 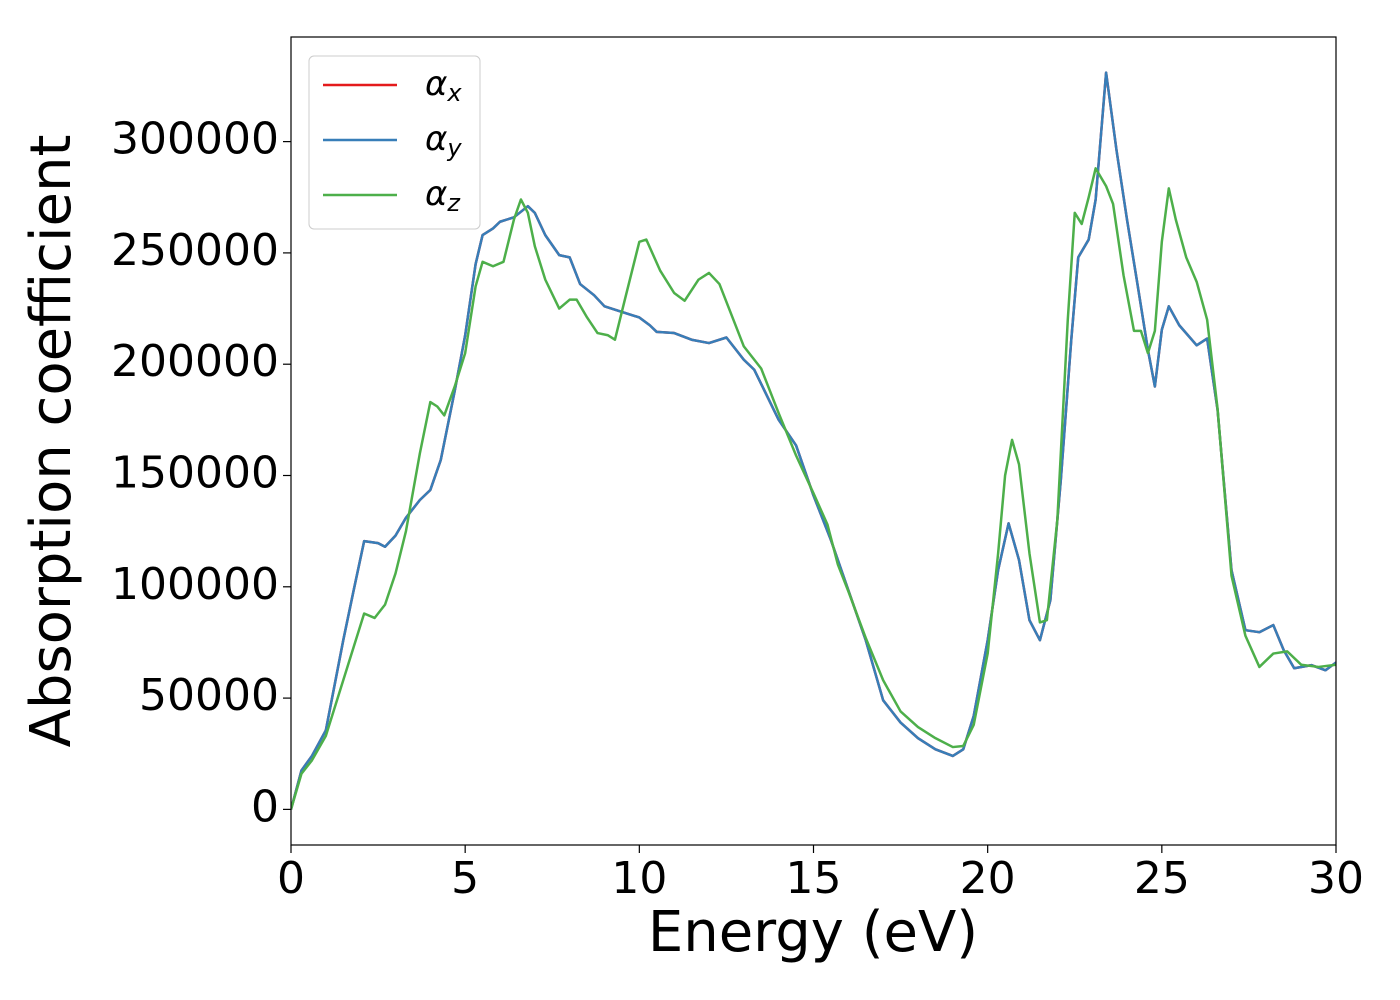 I want to click on x-tick-label: 25, so click(x=1162, y=878).